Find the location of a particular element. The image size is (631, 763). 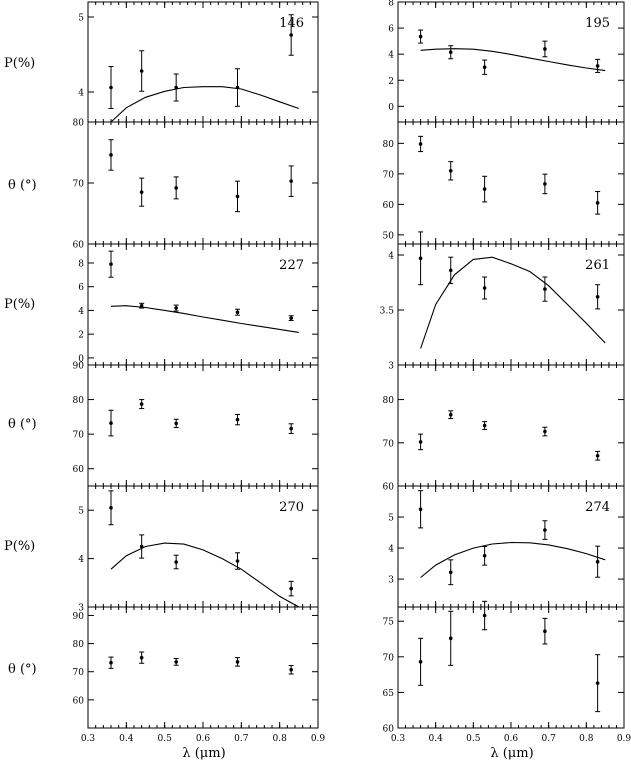

panel-274-theta: 0.3 0.4 0.5 0.6 0.7 0.8 0.9 60 65 70 75 is located at coordinates (507, 672).